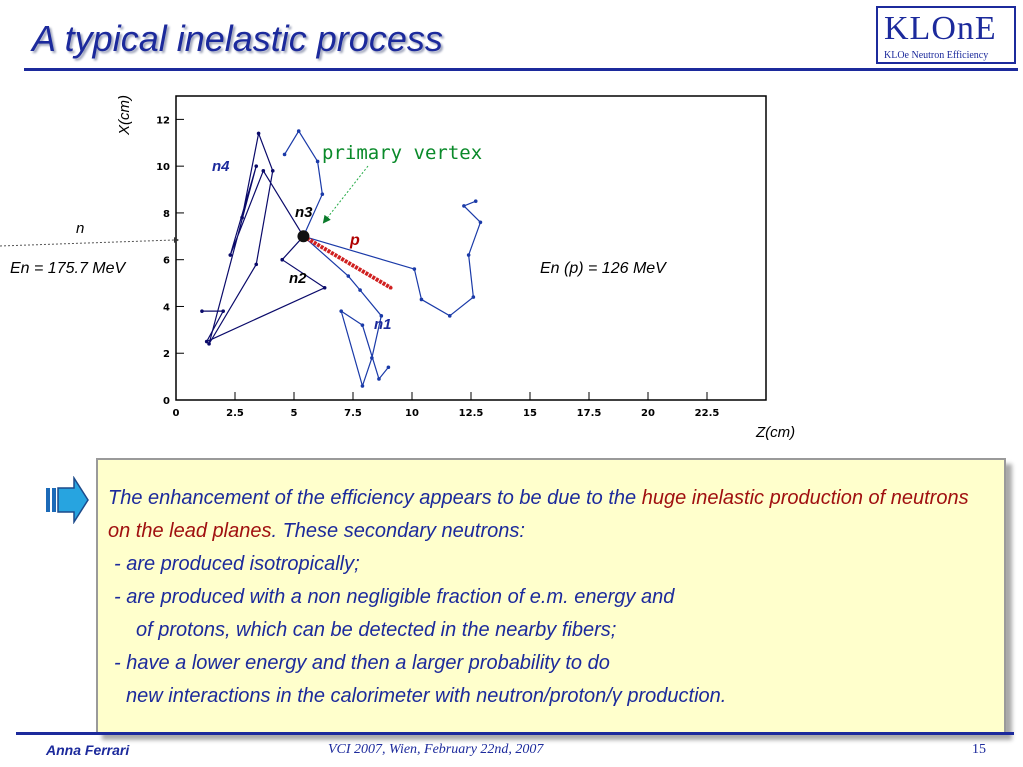 The height and width of the screenshot is (767, 1023). I want to click on footer-divider, so click(515, 733).